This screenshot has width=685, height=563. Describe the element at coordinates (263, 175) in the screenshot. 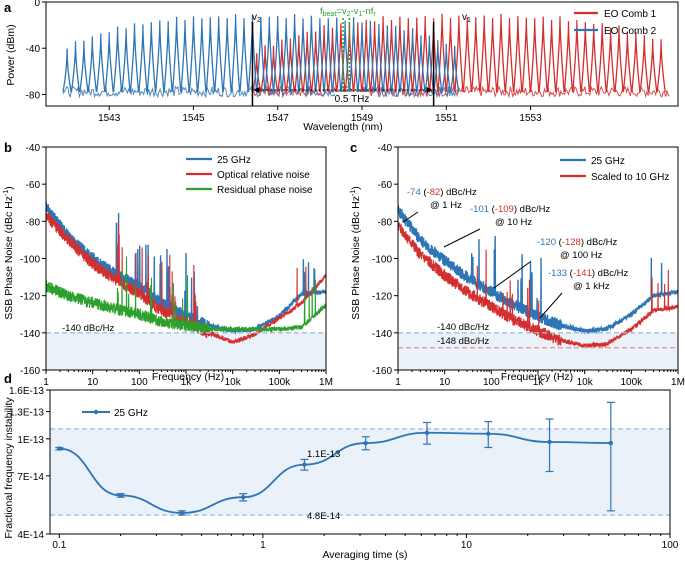

I see `legend-b-optical: Optical relative noise` at that location.